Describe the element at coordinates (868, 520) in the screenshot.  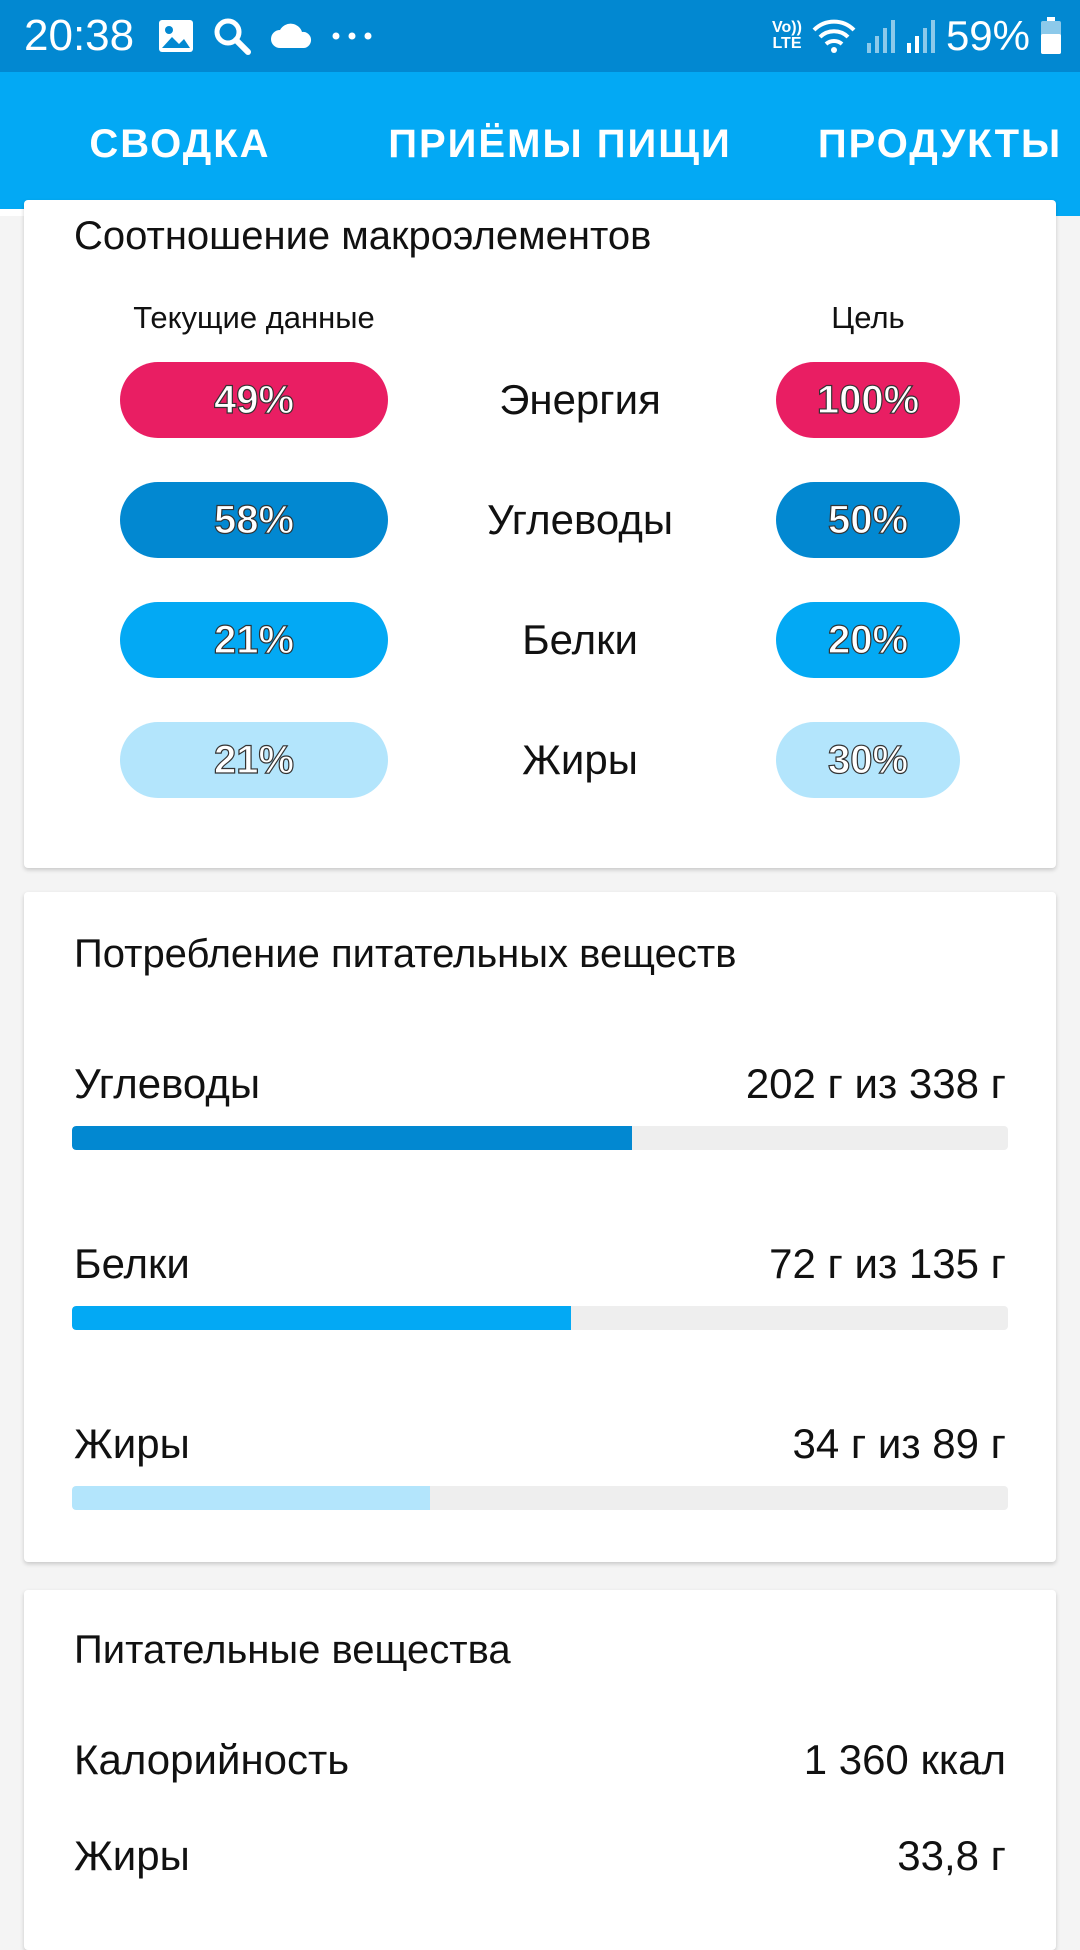
I see `goal-pill-carbs: 50%` at that location.